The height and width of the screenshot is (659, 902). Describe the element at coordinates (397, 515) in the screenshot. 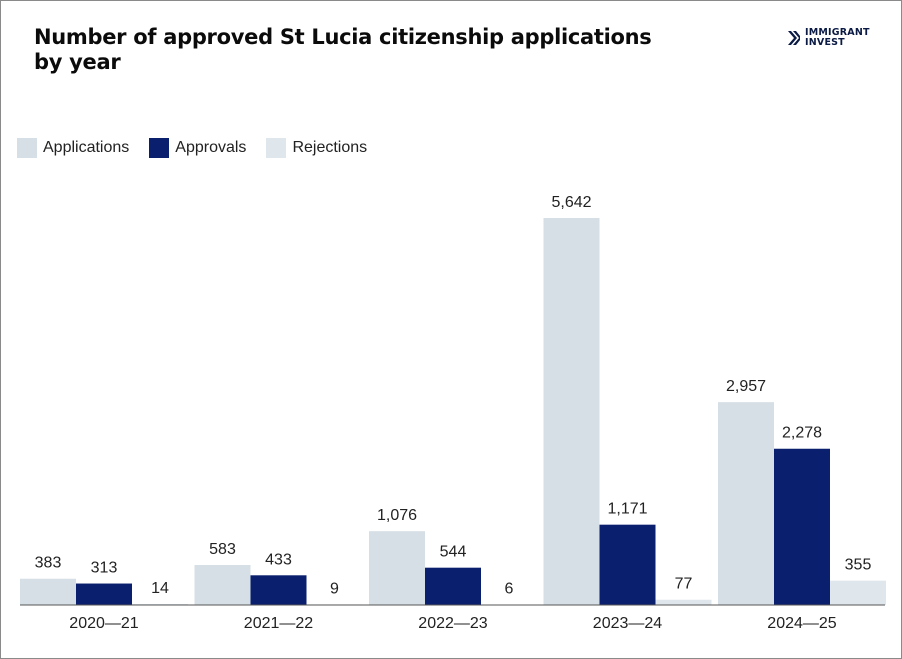

I see `data-label-applications-2: 1,076` at that location.